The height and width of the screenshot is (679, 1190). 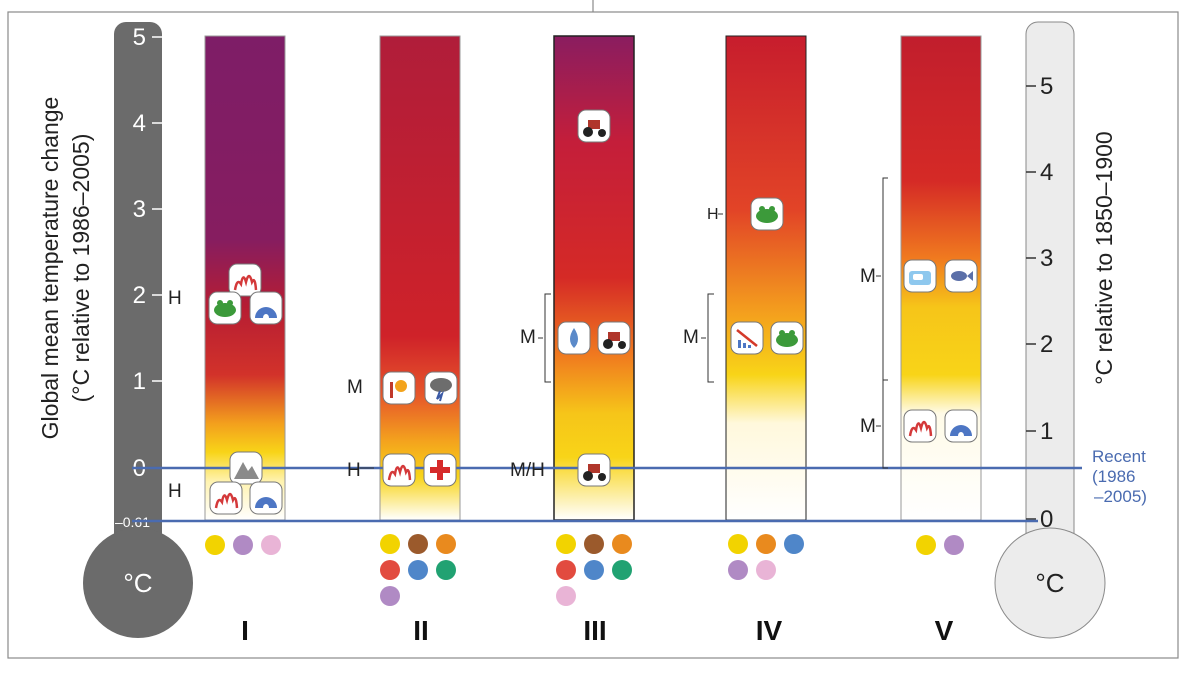 What do you see at coordinates (246, 468) in the screenshot?
I see `mountain-icon` at bounding box center [246, 468].